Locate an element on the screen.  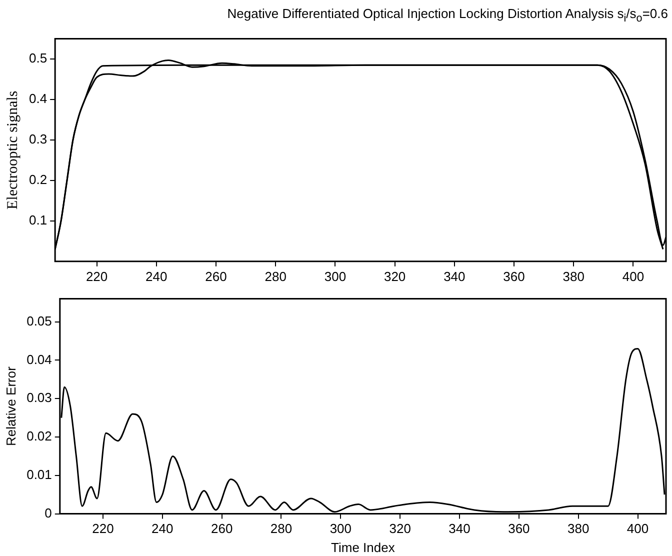
y-tick-label: 0.05 is located at coordinates (39, 320).